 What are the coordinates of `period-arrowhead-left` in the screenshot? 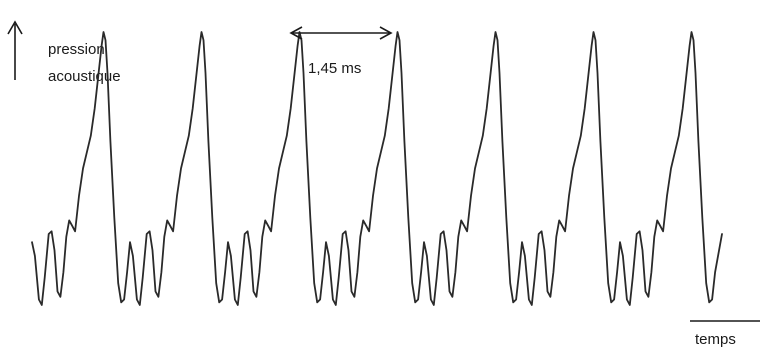 It's located at (296, 33).